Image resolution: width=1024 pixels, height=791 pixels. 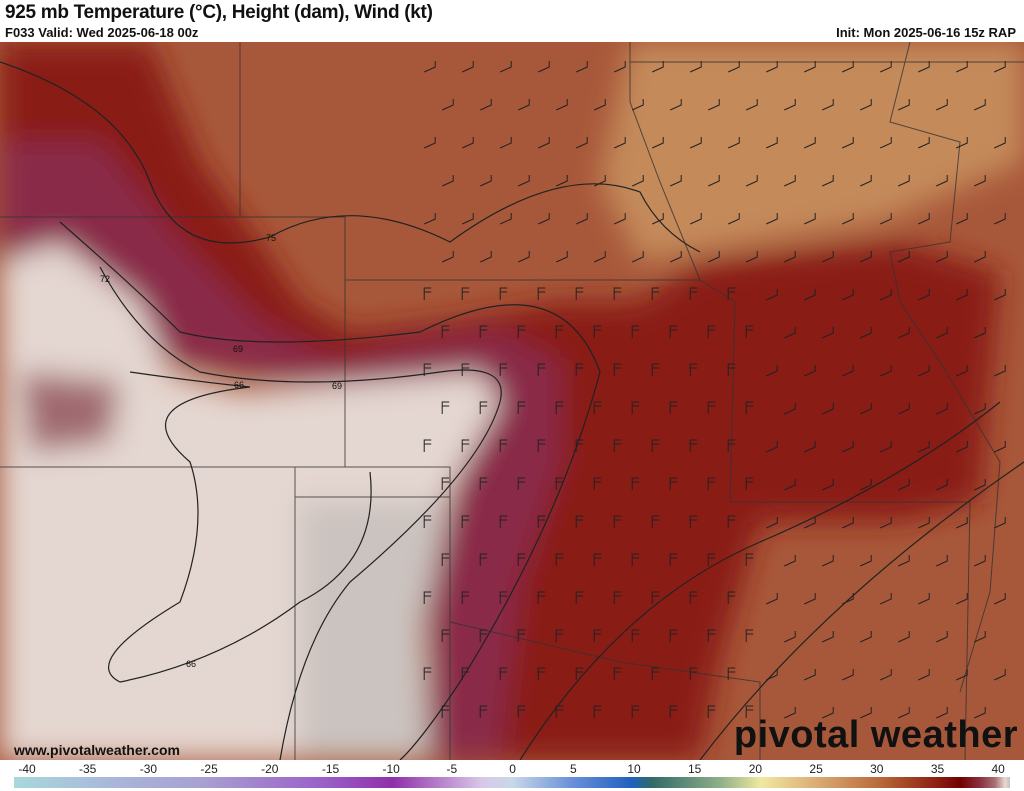 I want to click on colorbar-tick: 40, so click(x=998, y=769).